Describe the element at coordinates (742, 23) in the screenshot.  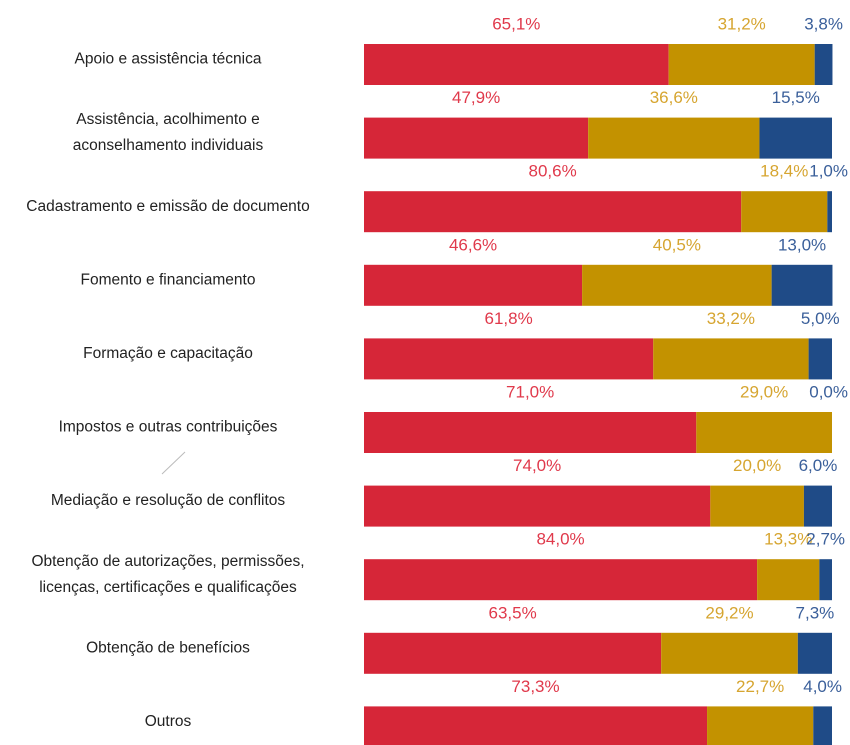
I see `value-label: 31,2%` at that location.